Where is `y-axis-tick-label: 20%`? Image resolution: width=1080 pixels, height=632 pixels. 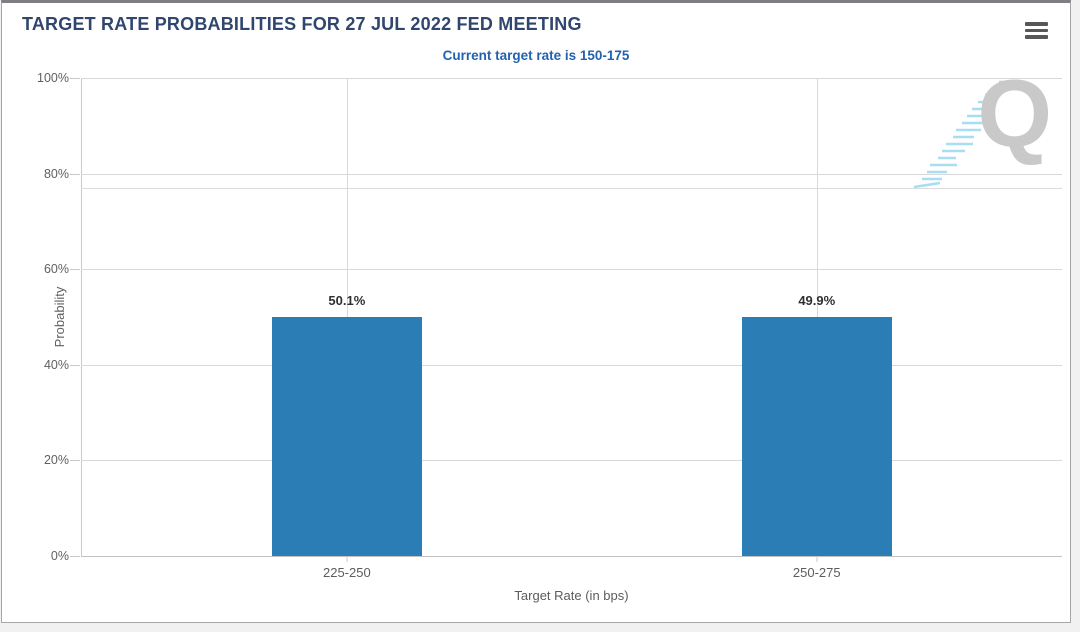
y-axis-tick-label: 20% is located at coordinates (56, 460).